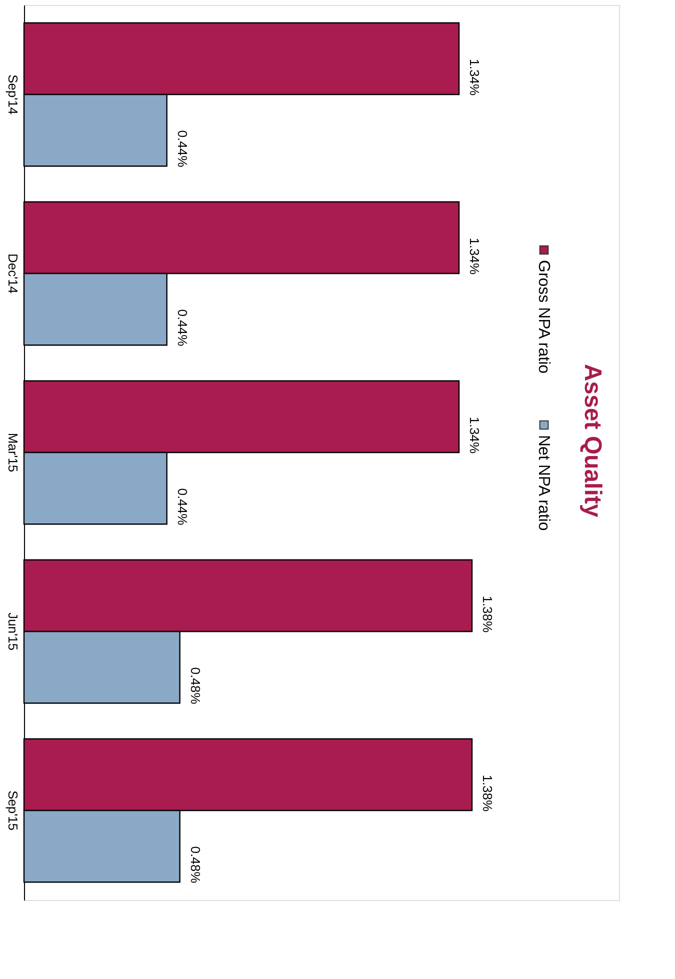 This screenshot has height=979, width=675. I want to click on legend-label: Net NPA ratio, so click(543, 483).